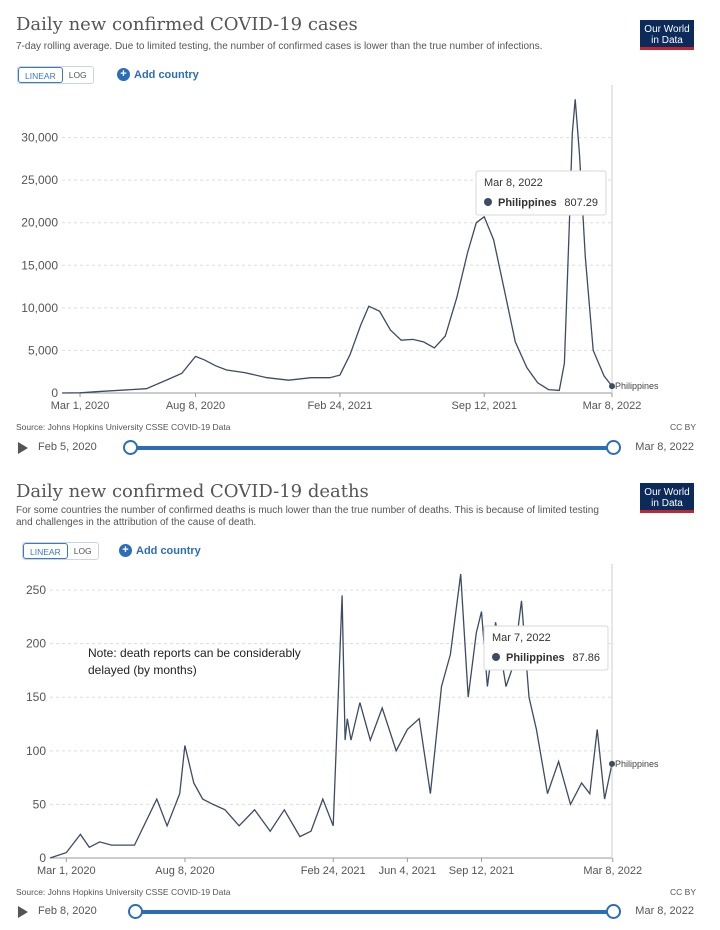 The width and height of the screenshot is (720, 930). I want to click on tooltip-value: 87.86, so click(586, 658).